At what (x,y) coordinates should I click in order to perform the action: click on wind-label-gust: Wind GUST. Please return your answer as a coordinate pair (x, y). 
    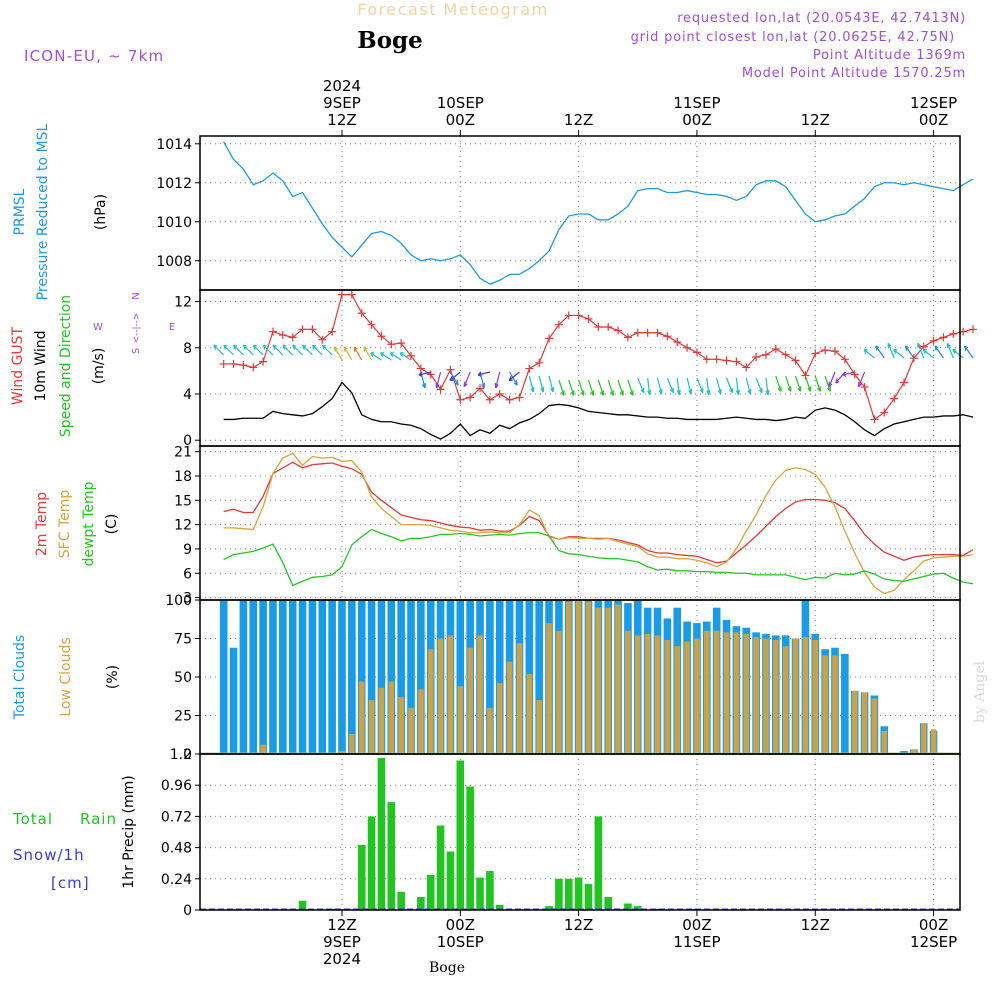
    Looking at the image, I should click on (18, 365).